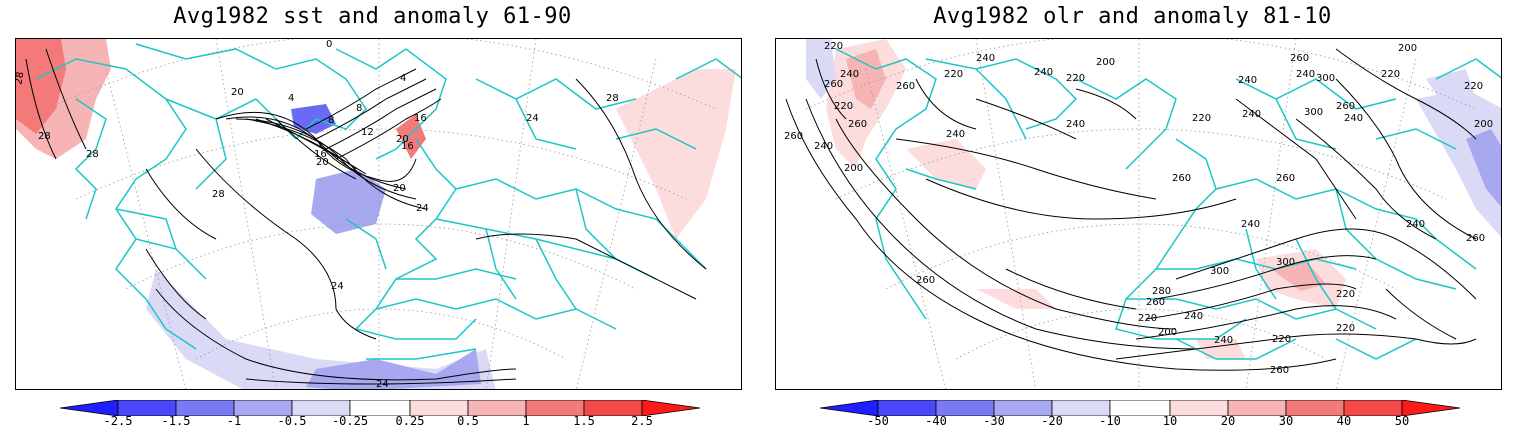  I want to click on anomaly-positive-nw-strong, so click(41, 86).